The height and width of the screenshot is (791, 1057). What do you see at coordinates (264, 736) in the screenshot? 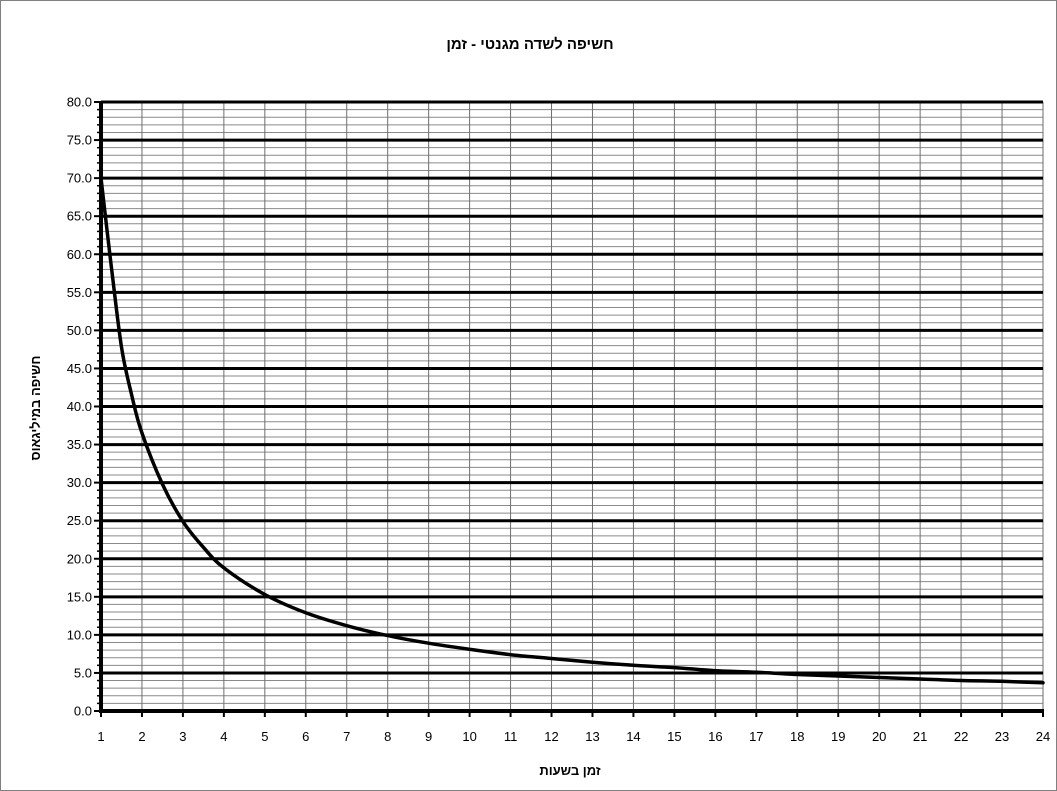
I see `x-tick-label: 5` at bounding box center [264, 736].